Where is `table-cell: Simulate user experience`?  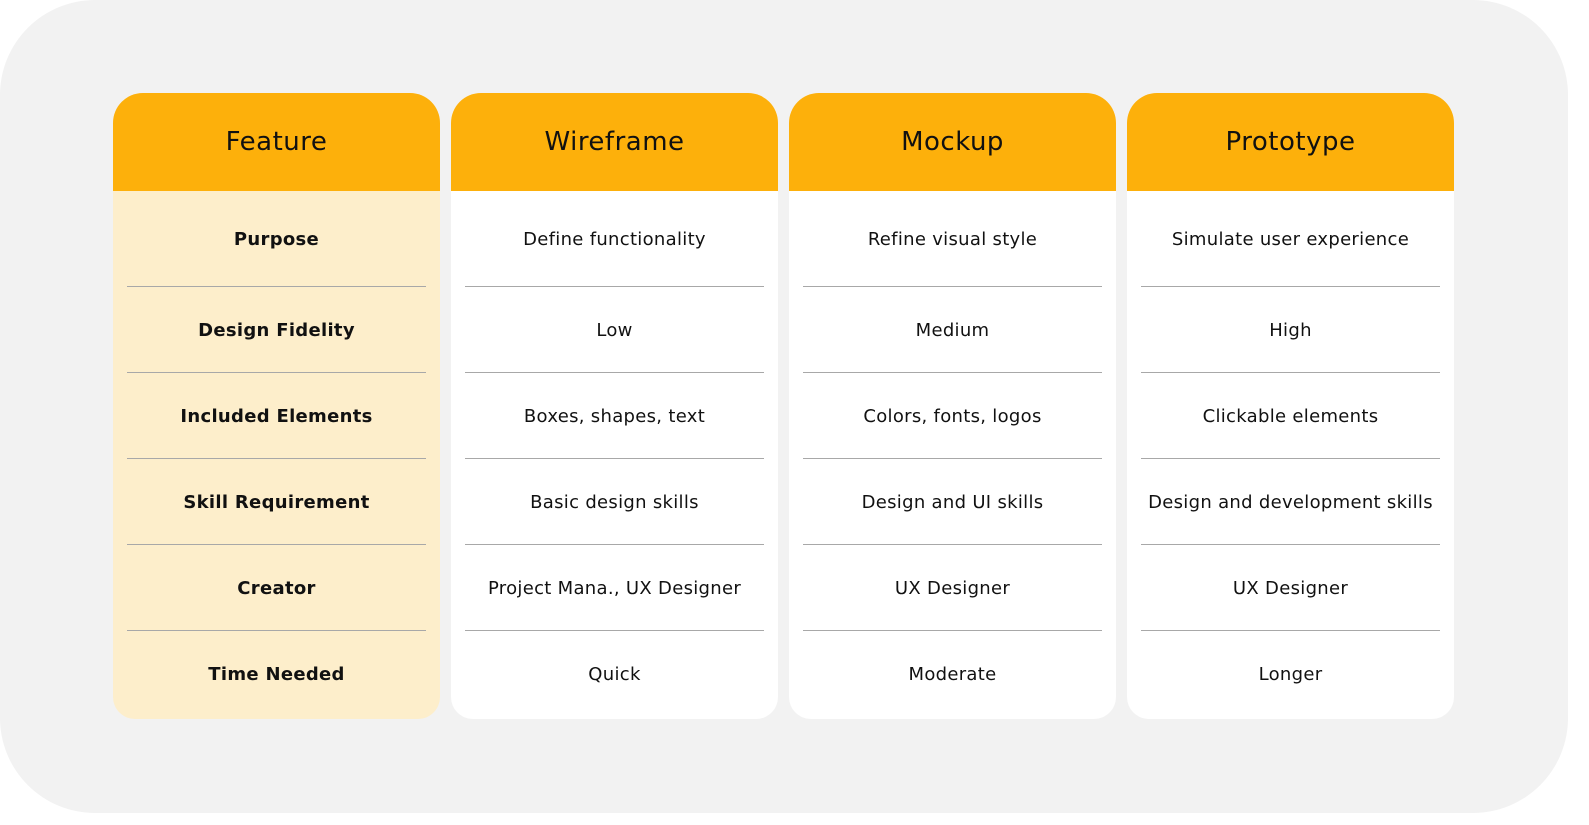 table-cell: Simulate user experience is located at coordinates (1290, 239).